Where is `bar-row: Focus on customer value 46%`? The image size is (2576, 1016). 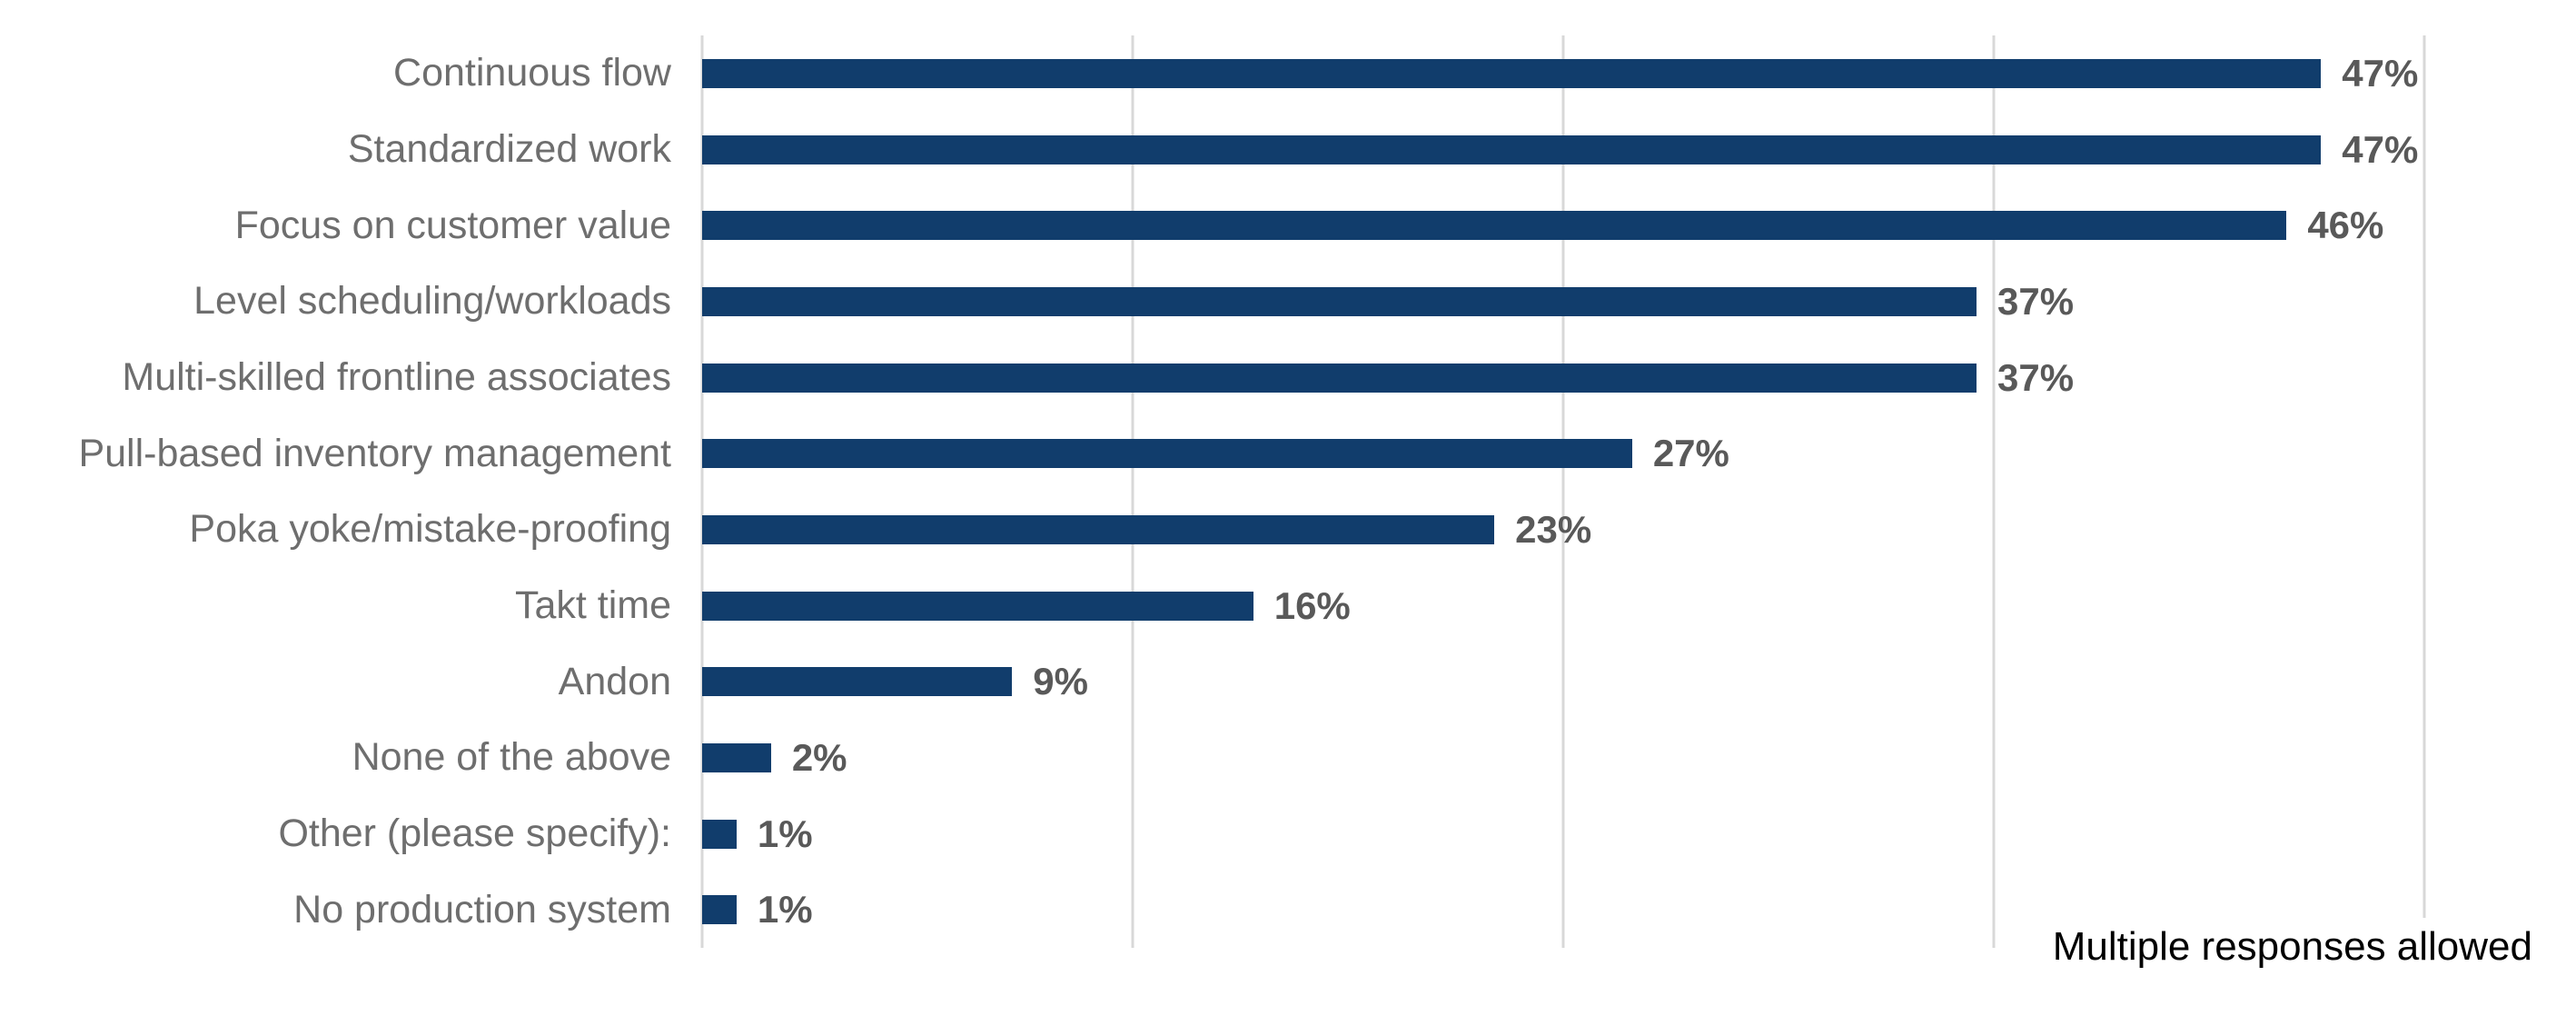 bar-row: Focus on customer value 46% is located at coordinates (1288, 225).